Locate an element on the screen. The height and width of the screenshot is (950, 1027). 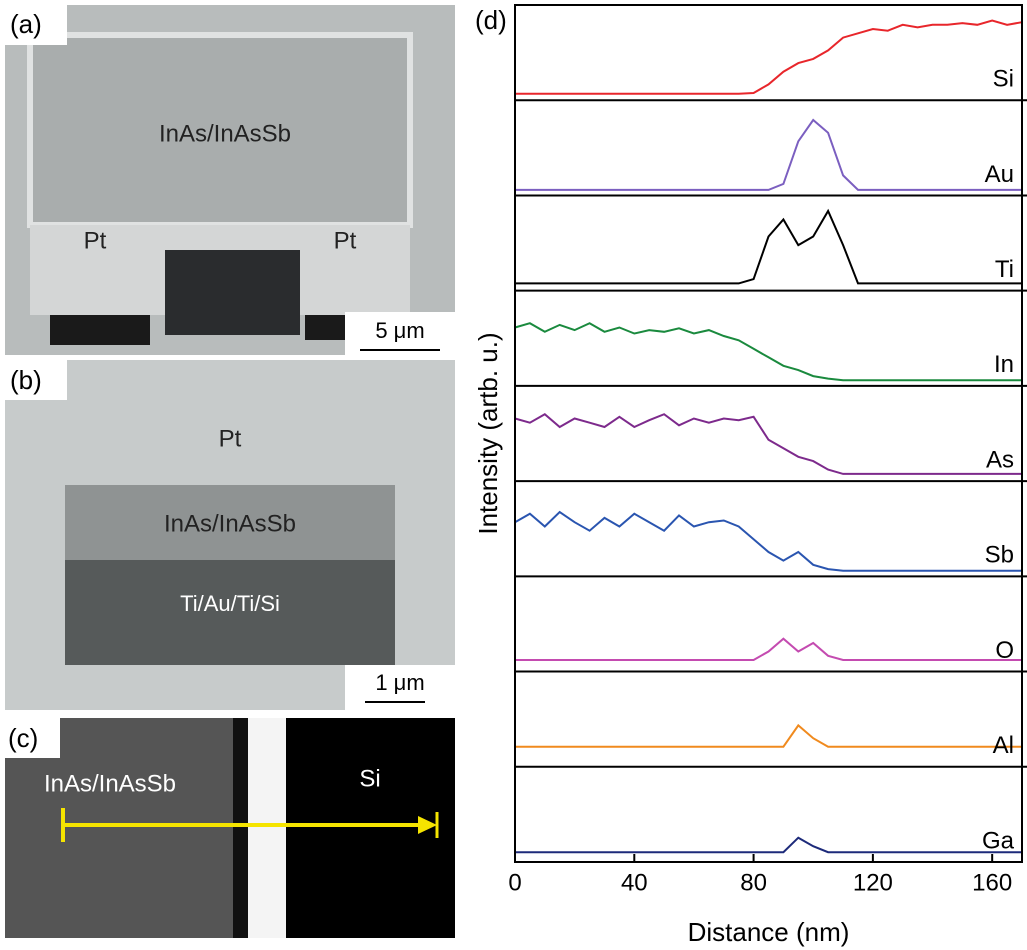
panel-label: (b) is located at coordinates (26, 380).